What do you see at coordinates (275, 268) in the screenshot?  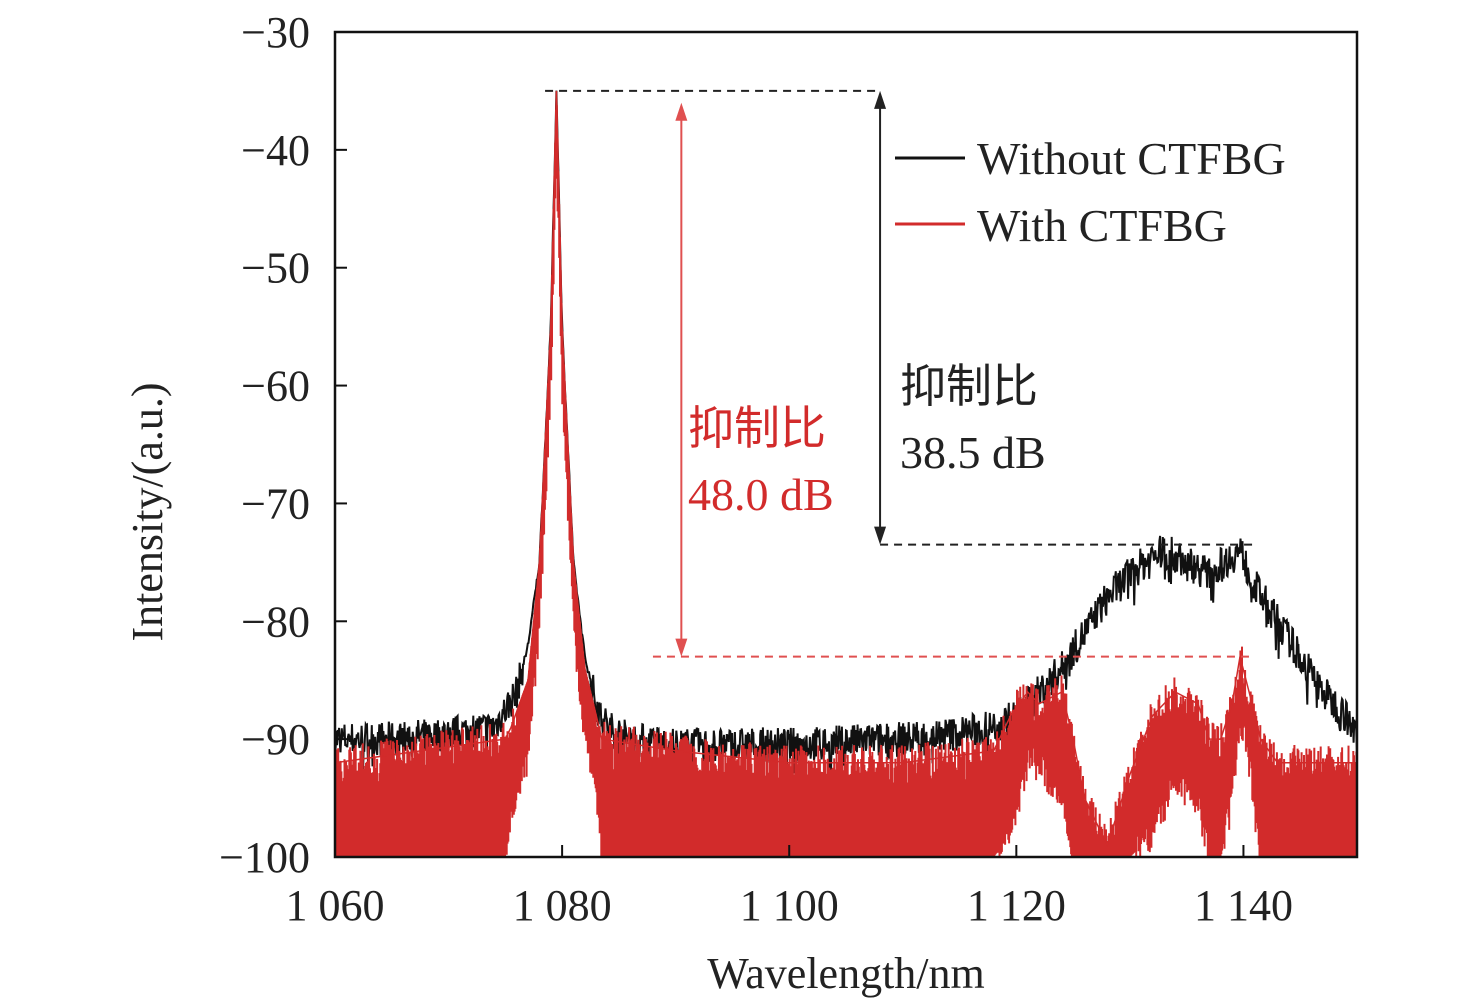 I see `y-tick-label: −50` at bounding box center [275, 268].